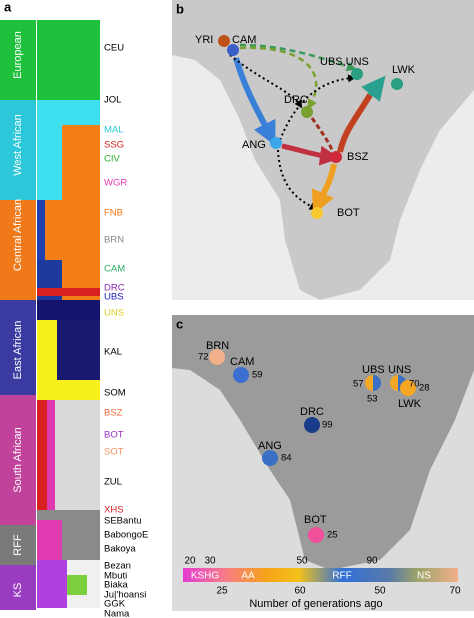  I want to click on population-label: FNB, so click(113, 213).